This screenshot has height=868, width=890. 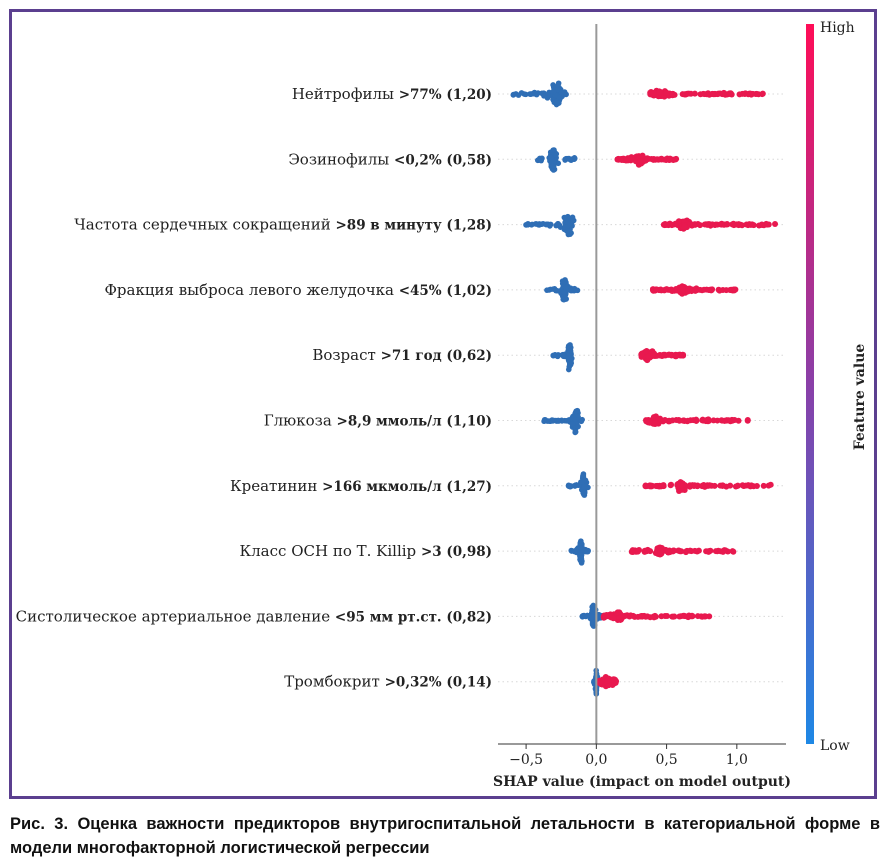 What do you see at coordinates (837, 28) in the screenshot?
I see `colorbar-high-label: High` at bounding box center [837, 28].